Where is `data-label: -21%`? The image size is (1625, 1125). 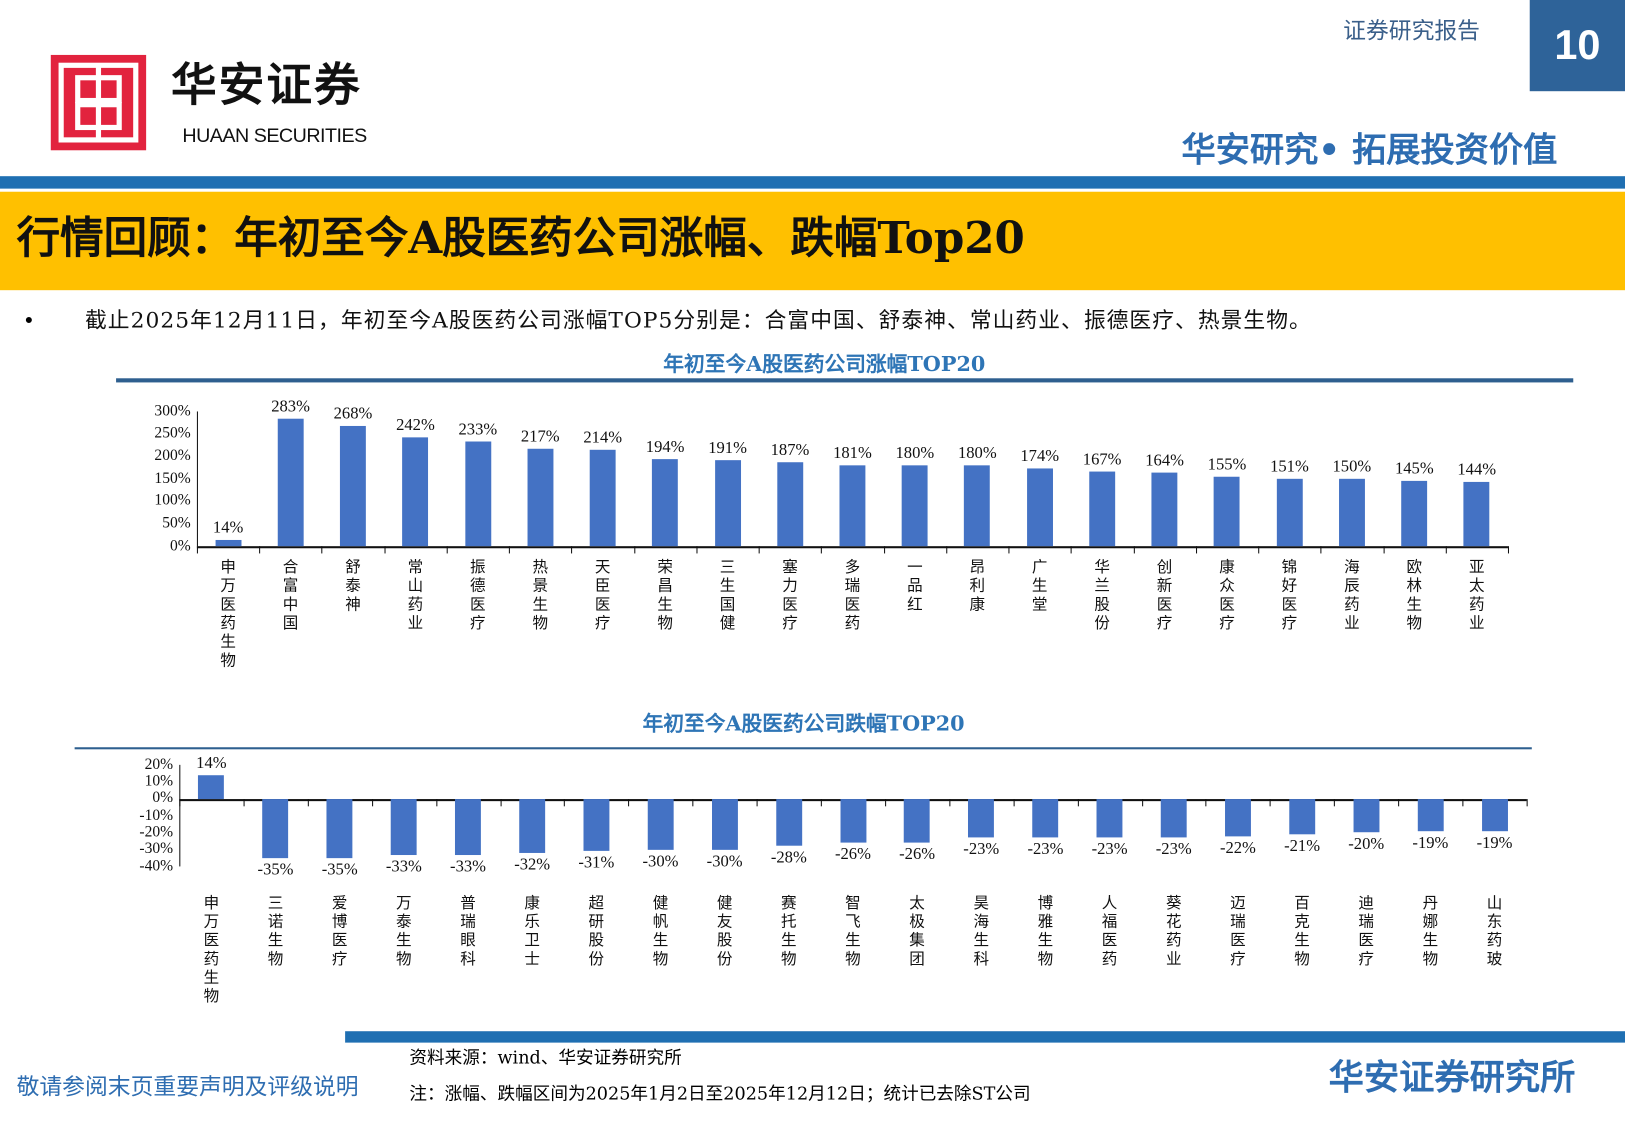
data-label: -21% is located at coordinates (1302, 846).